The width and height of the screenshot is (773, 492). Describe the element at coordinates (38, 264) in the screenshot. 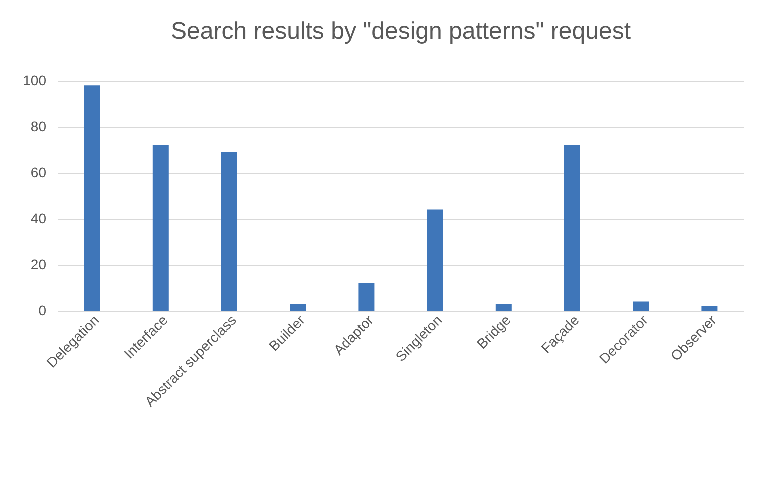

I see `y-tick-label: 20` at that location.